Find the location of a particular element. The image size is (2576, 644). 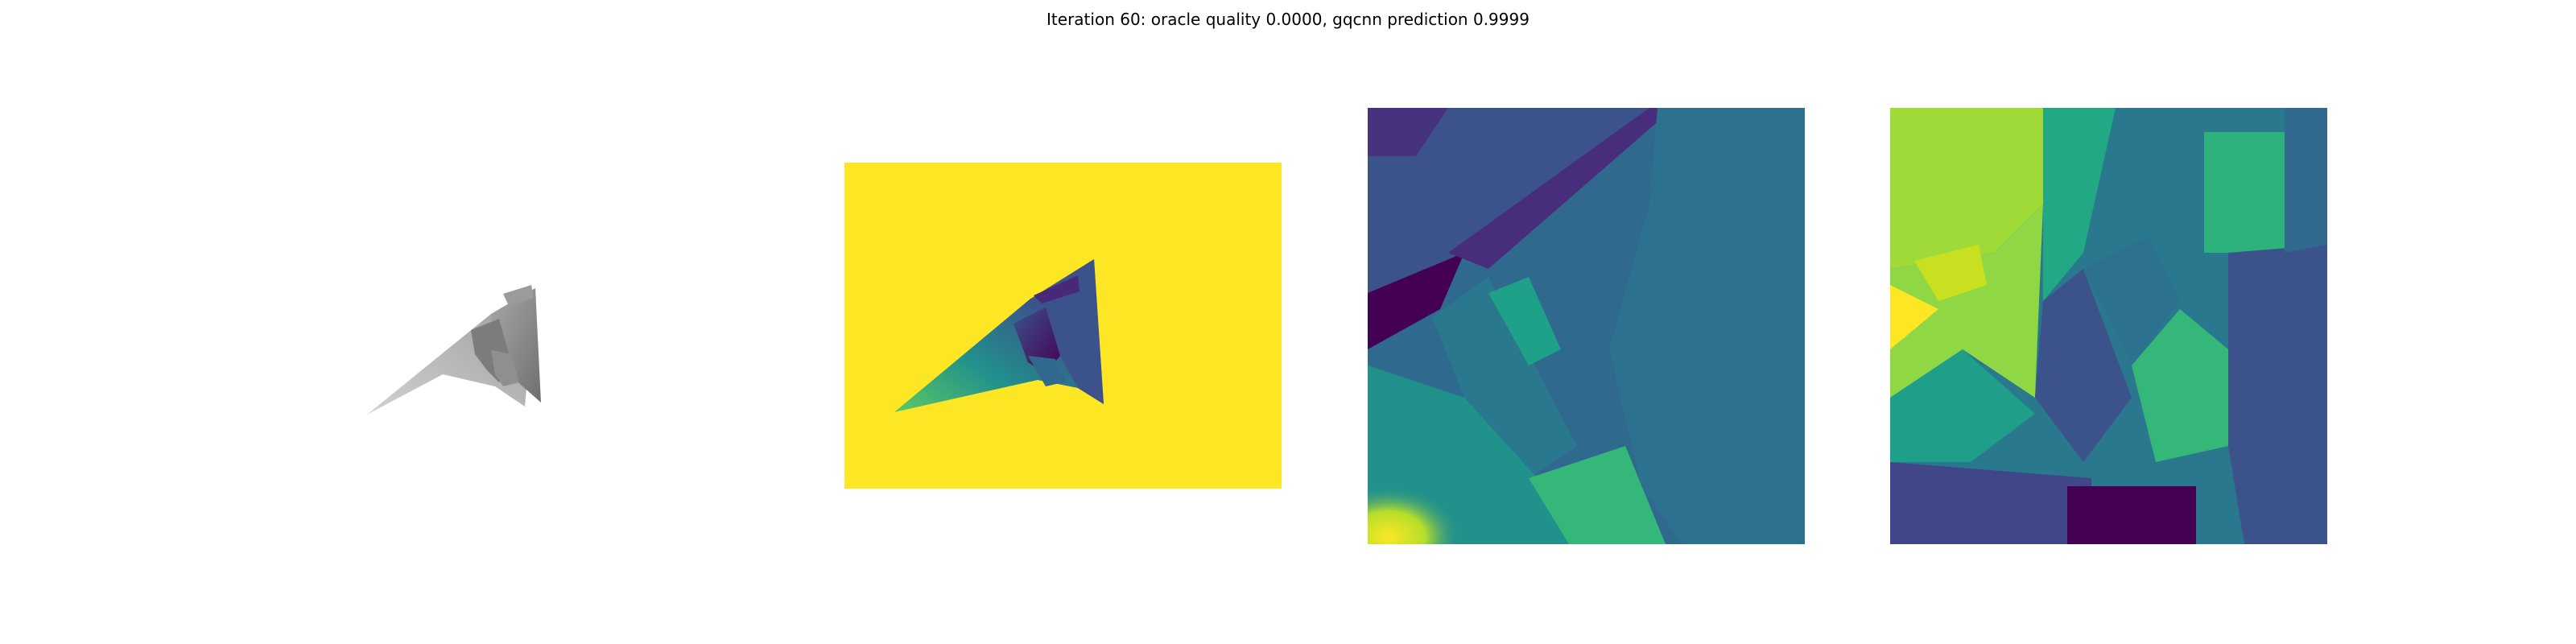

depth-image-panel is located at coordinates (1063, 326).